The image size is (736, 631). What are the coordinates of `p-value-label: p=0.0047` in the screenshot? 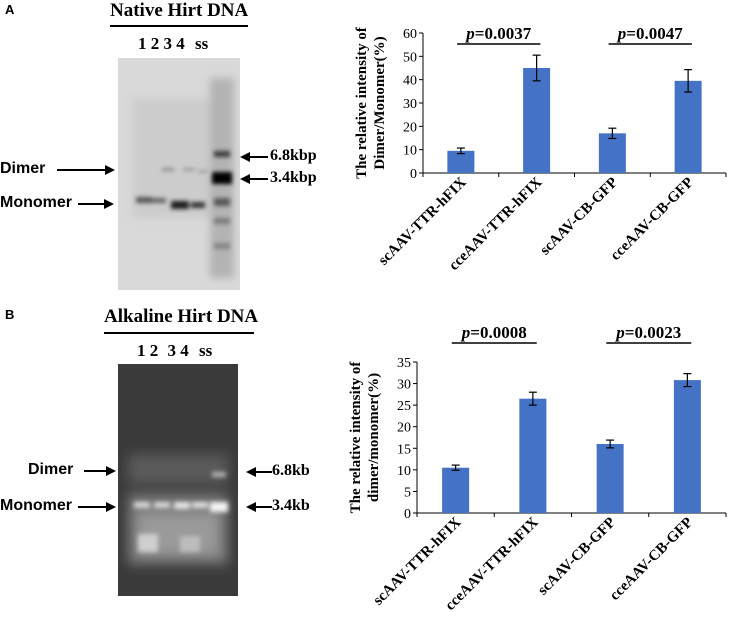 It's located at (649, 33).